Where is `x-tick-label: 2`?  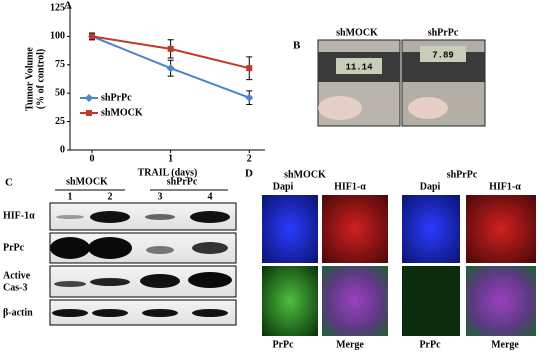
x-tick-label: 2 is located at coordinates (249, 158).